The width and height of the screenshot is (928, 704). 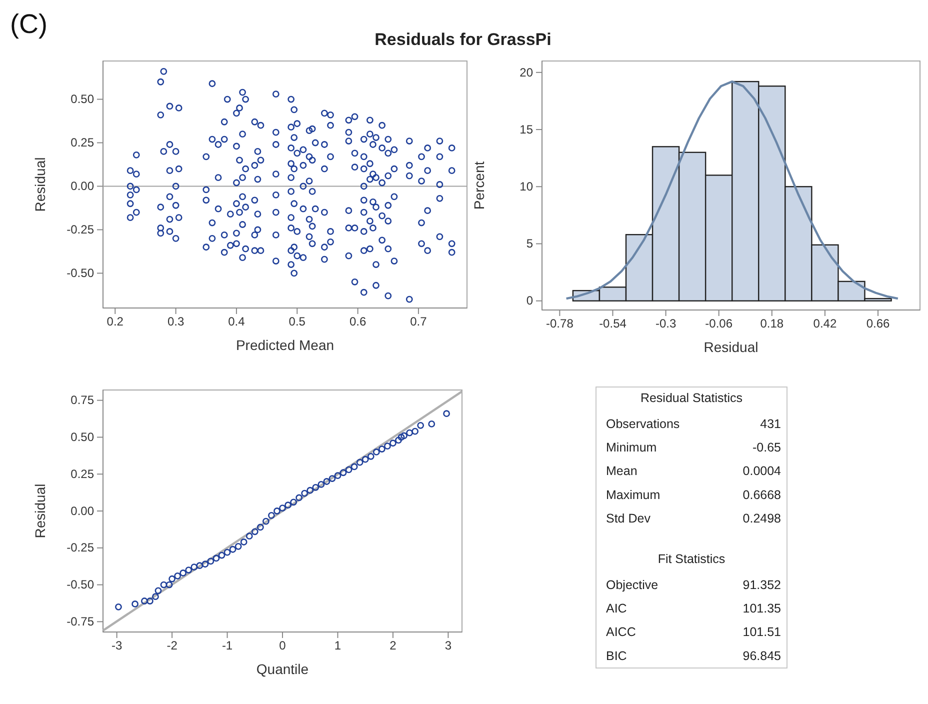 What do you see at coordinates (761, 655) in the screenshot?
I see `text: 96.845` at bounding box center [761, 655].